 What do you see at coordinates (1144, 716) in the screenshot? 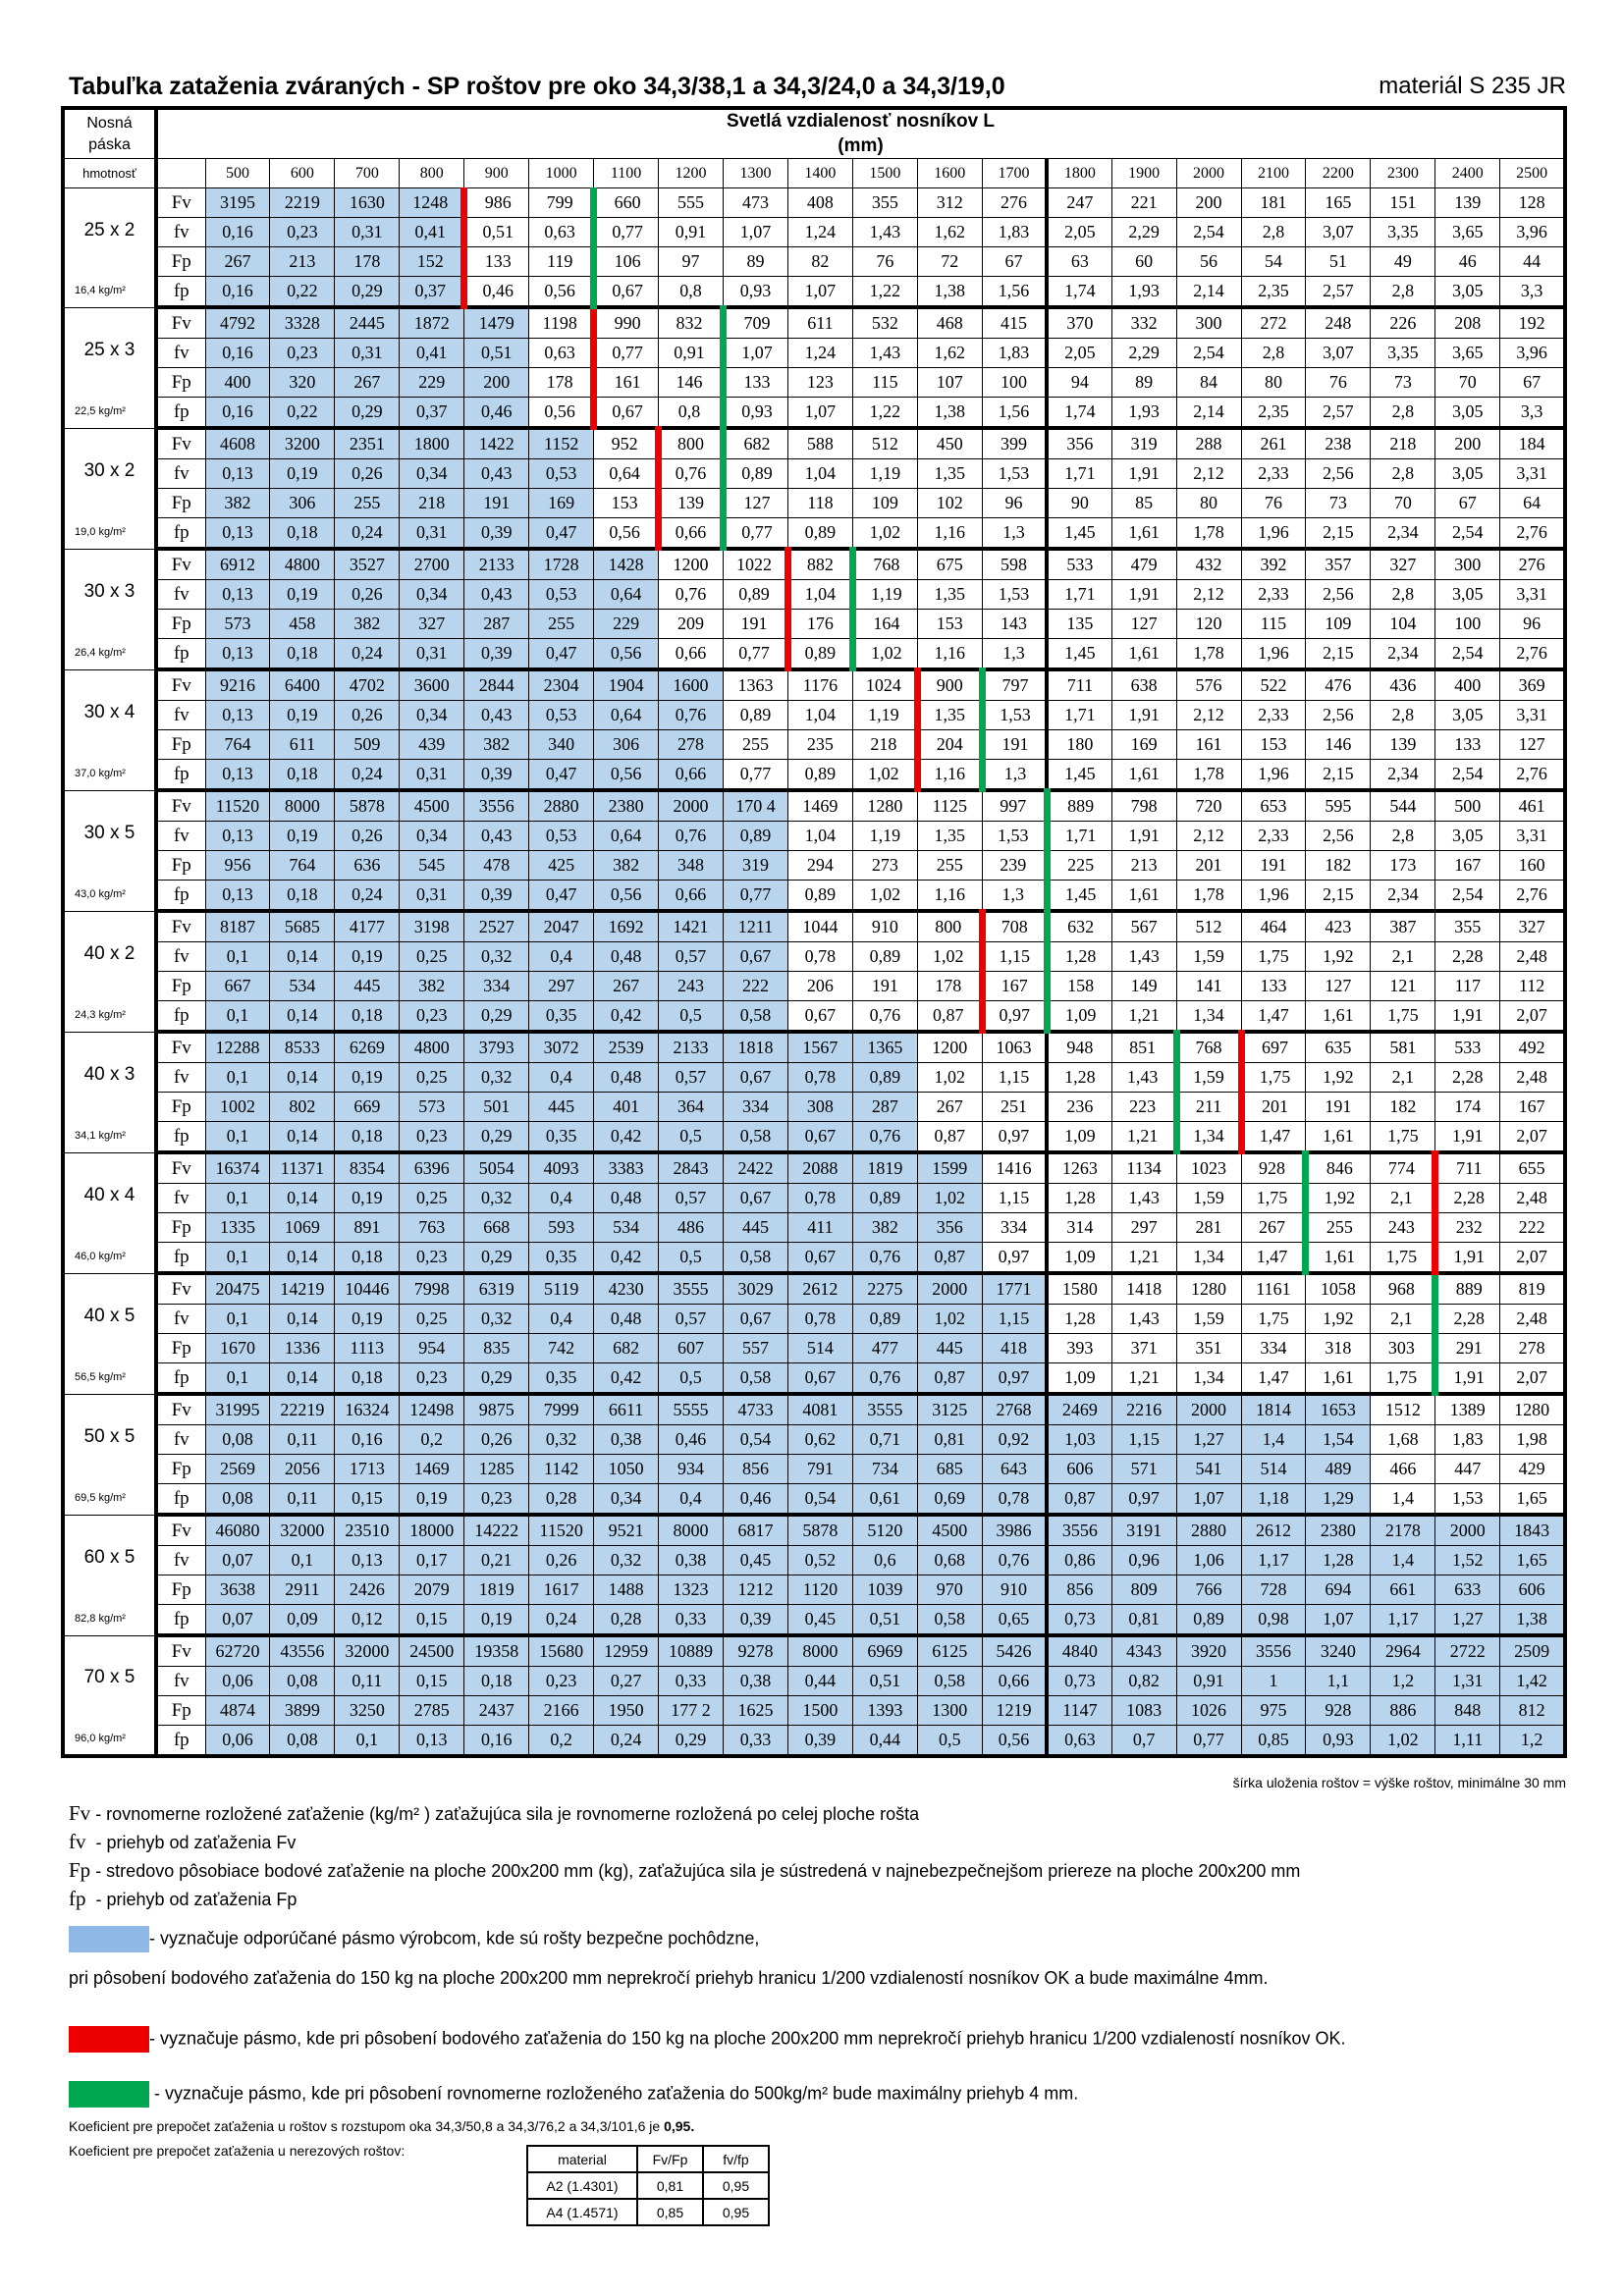
I see `value-cell: 1,91` at bounding box center [1144, 716].